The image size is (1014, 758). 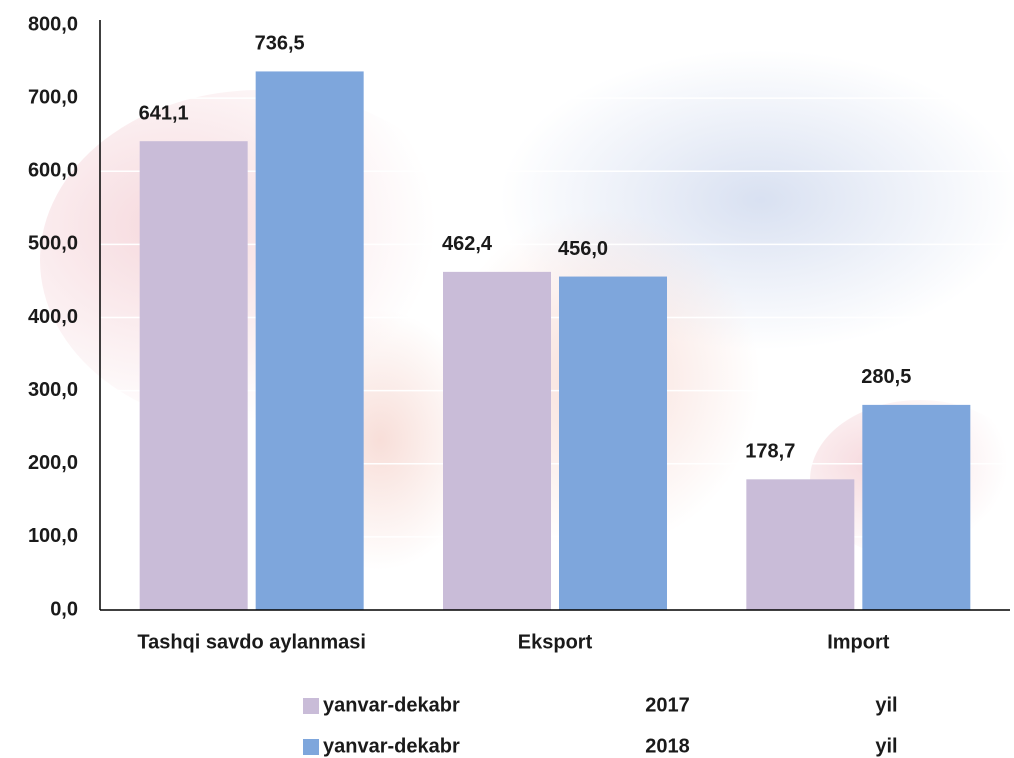 I want to click on y-tick-label: 300,0, so click(x=53, y=390).